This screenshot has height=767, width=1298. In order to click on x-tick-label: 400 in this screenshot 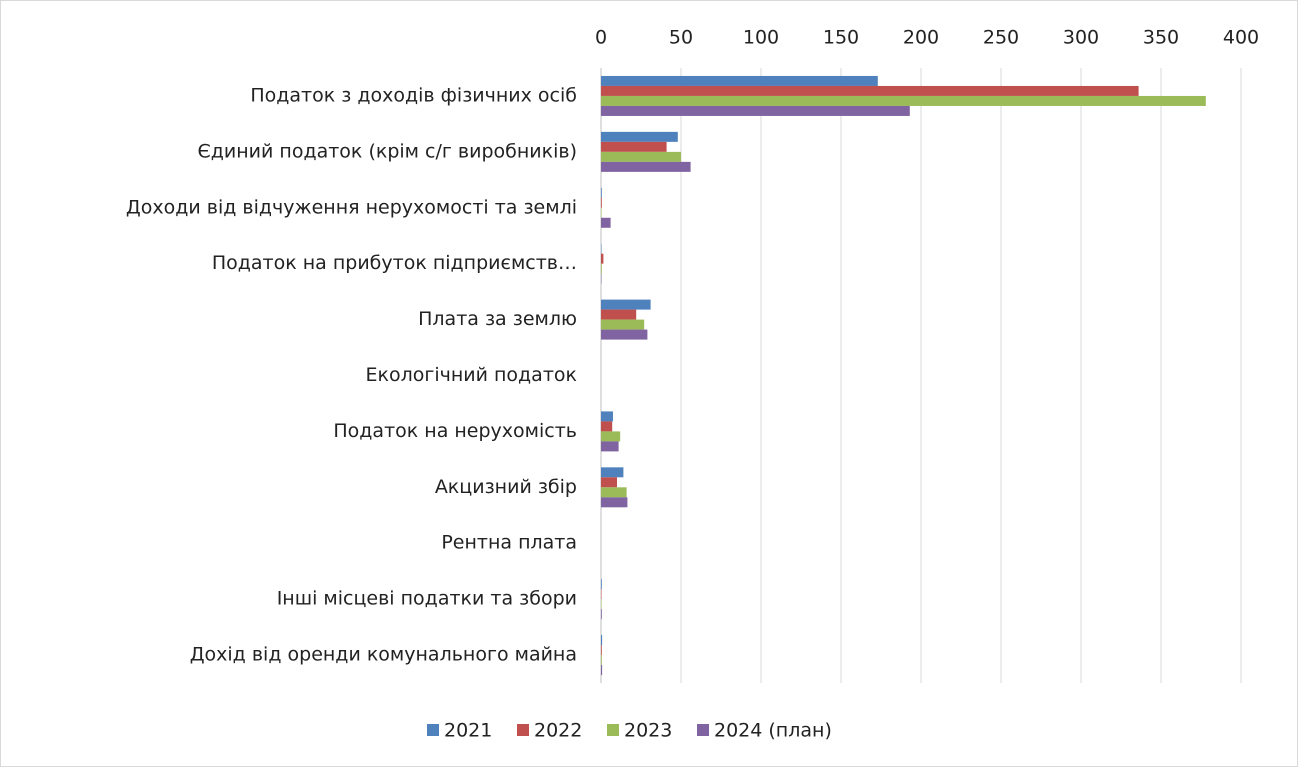, I will do `click(1241, 38)`.